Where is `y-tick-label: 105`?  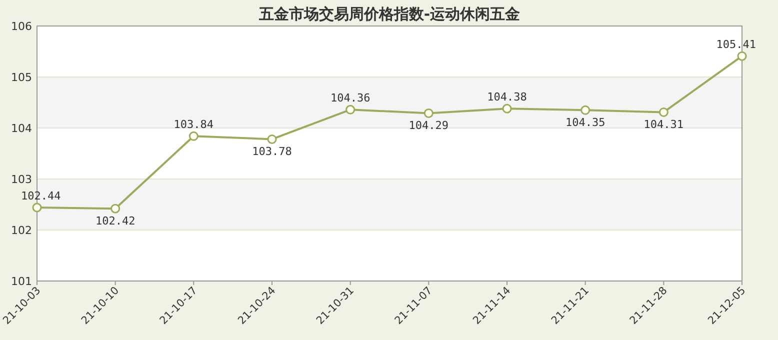 y-tick-label: 105 is located at coordinates (21, 77).